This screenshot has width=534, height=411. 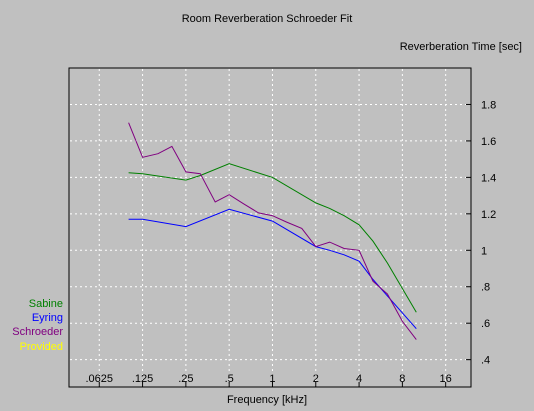 What do you see at coordinates (45, 304) in the screenshot?
I see `legend-item-sabine: Sabine` at bounding box center [45, 304].